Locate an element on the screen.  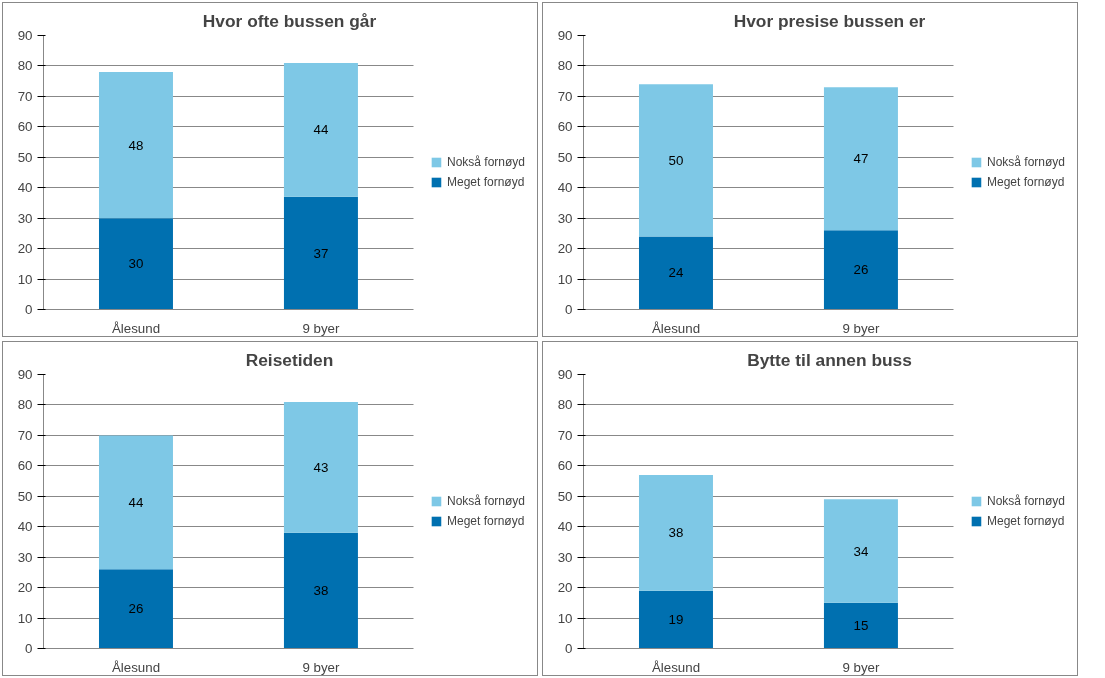
data-label: 43 is located at coordinates (321, 467).